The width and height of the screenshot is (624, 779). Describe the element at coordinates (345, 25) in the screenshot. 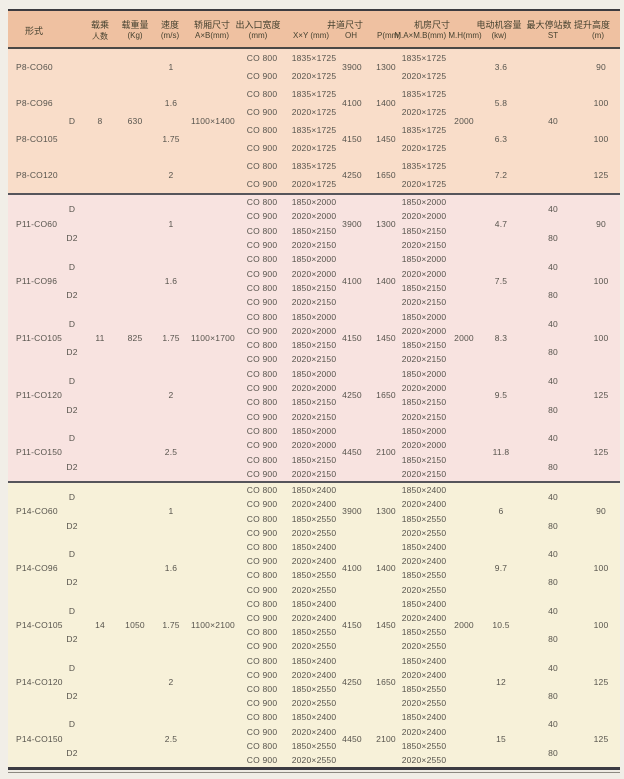

I see `col-group-shaft-size: 井道尺寸` at that location.